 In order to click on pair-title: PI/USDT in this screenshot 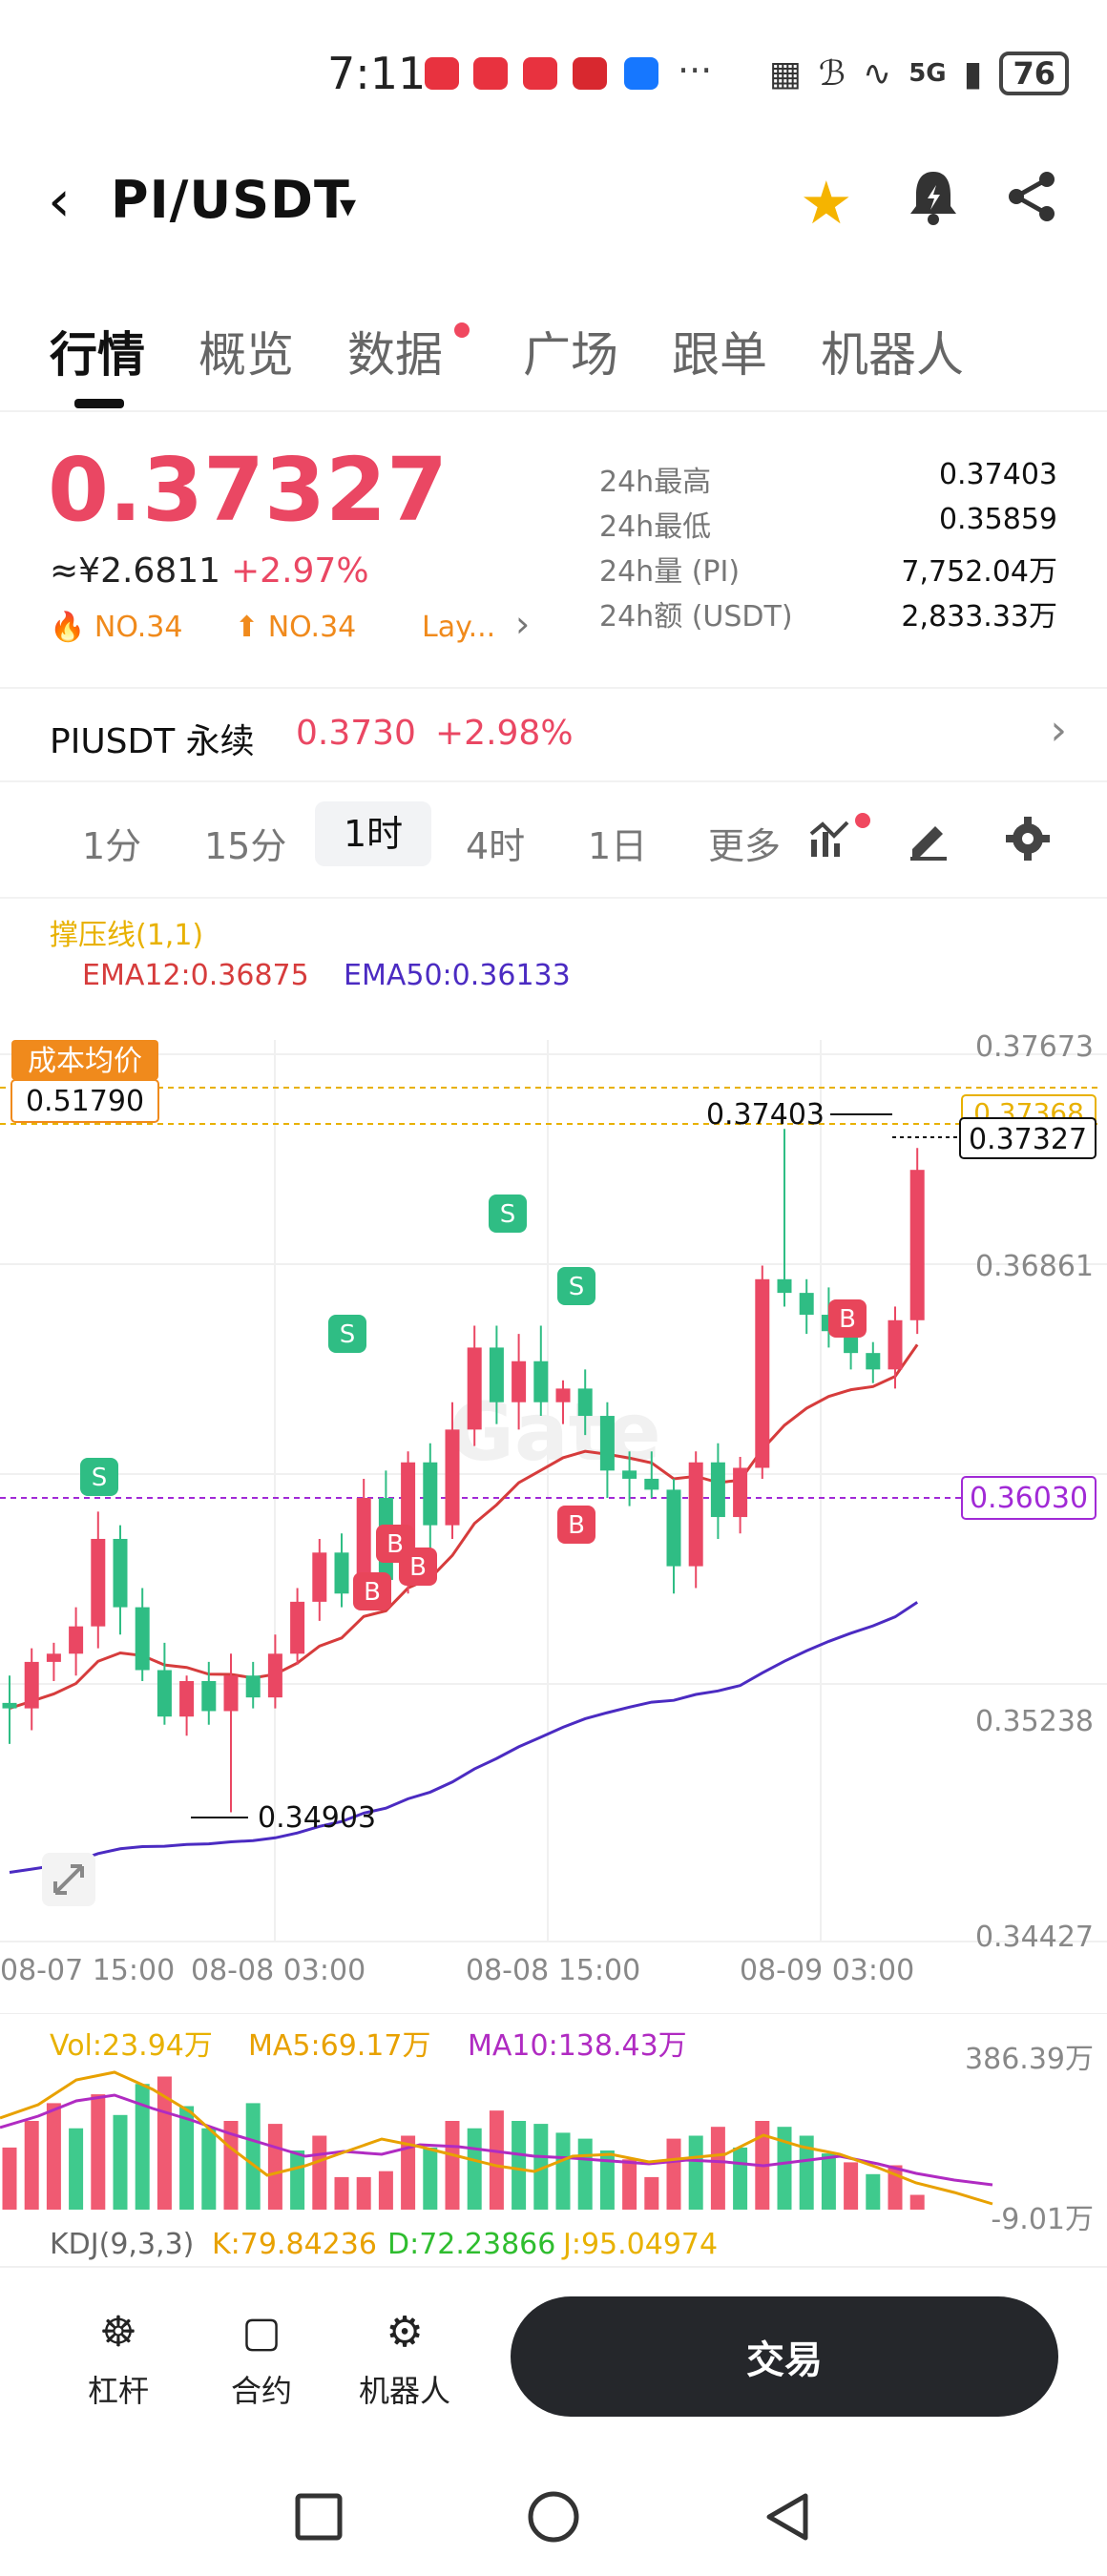, I will do `click(231, 200)`.